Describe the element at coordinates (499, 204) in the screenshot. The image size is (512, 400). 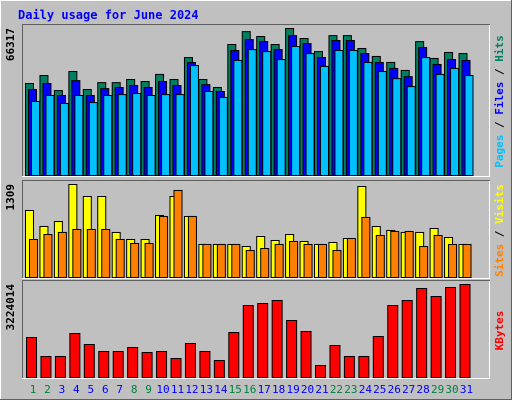
I see `legend-entry: Visits` at that location.